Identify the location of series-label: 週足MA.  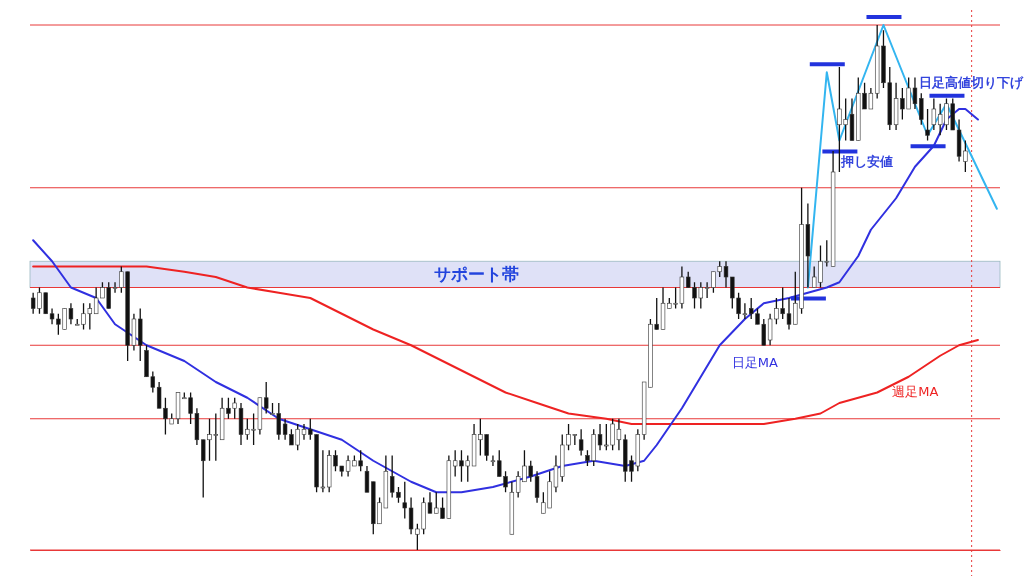
(915, 391).